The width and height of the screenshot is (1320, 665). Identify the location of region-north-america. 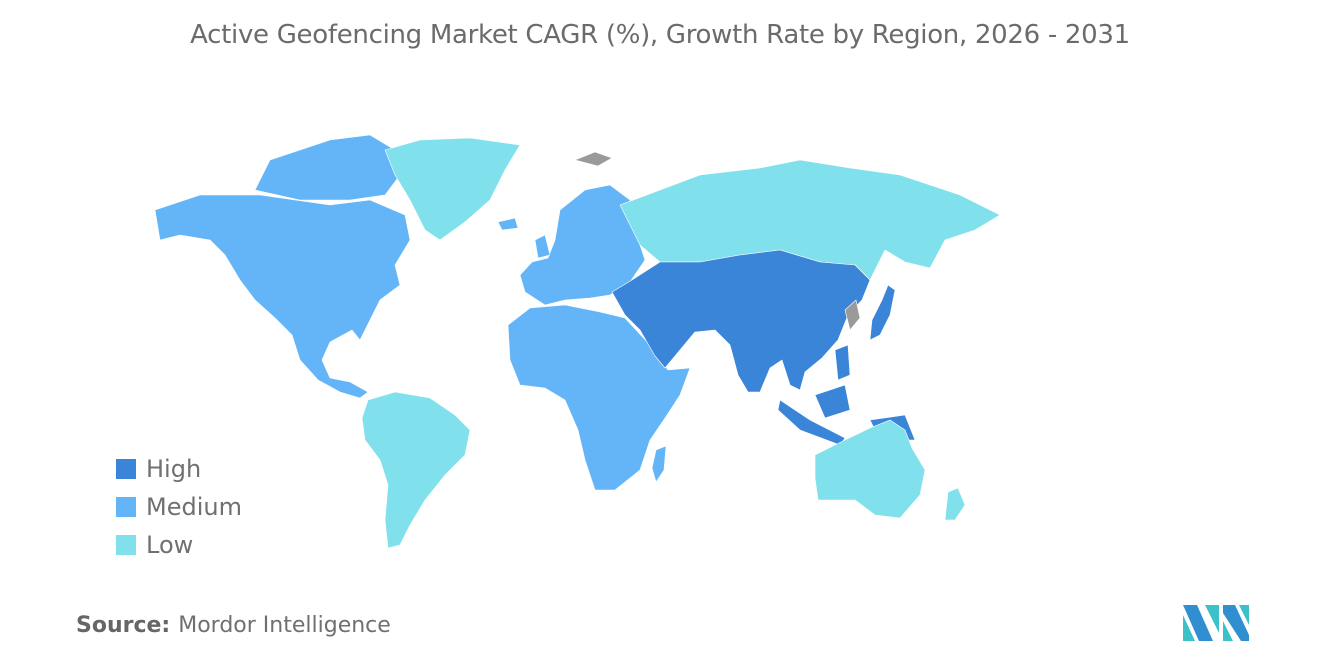
(282, 296).